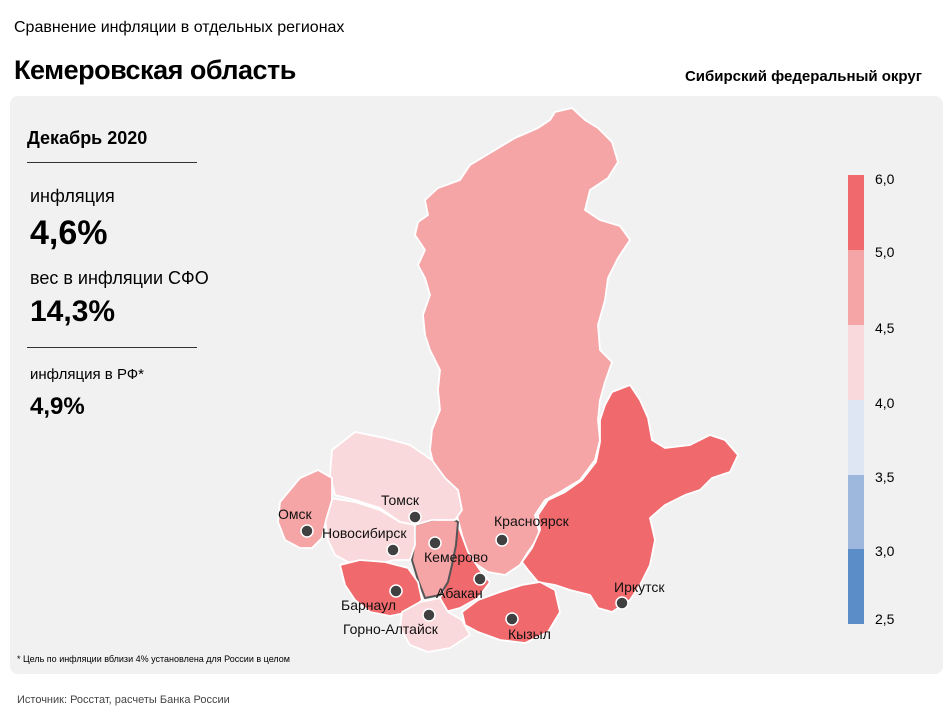 Image resolution: width=950 pixels, height=712 pixels. I want to click on legend-tick: 5,0, so click(885, 252).